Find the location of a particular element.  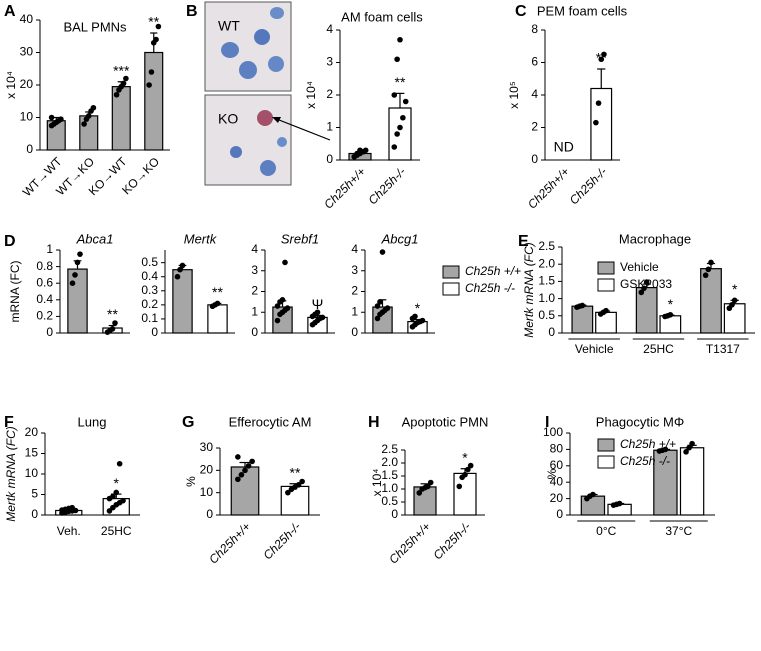

y-tick-label: 2 is located at coordinates (354, 291).